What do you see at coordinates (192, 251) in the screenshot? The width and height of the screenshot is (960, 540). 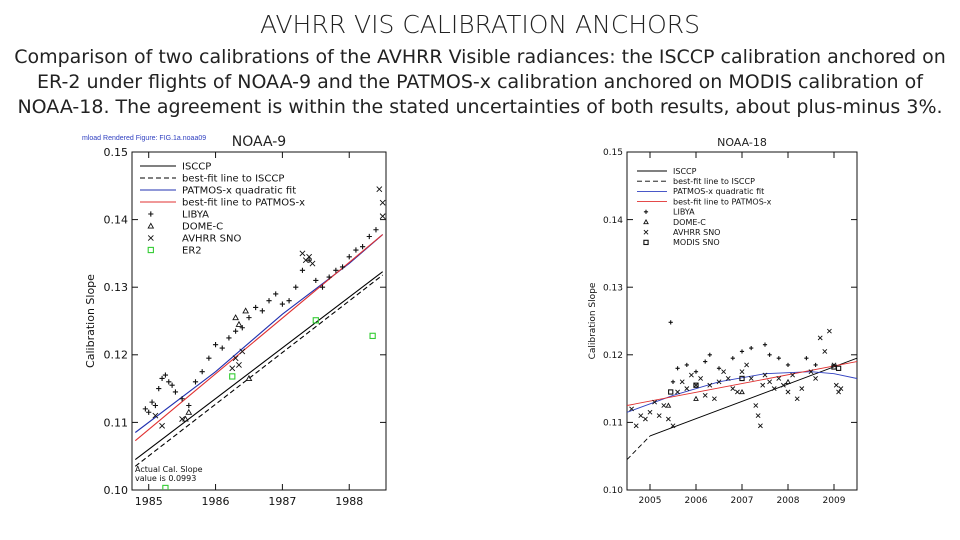 I see `legend-label-er2: ER2` at bounding box center [192, 251].